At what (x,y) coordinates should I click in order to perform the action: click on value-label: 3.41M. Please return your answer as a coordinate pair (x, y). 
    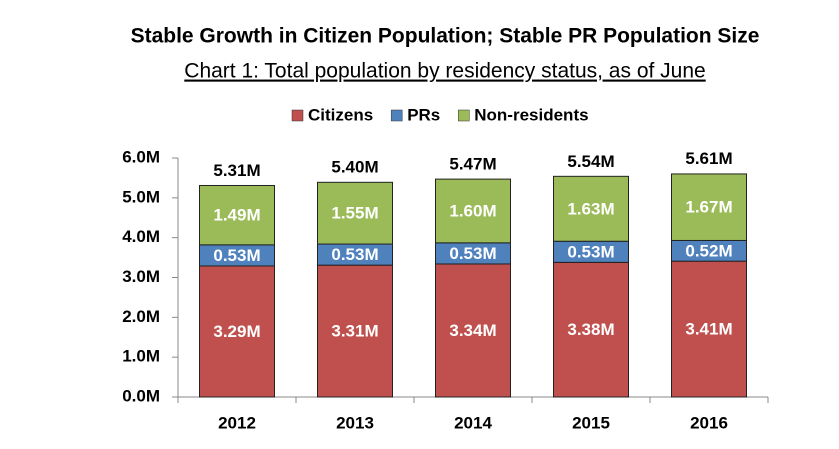
    Looking at the image, I should click on (708, 329).